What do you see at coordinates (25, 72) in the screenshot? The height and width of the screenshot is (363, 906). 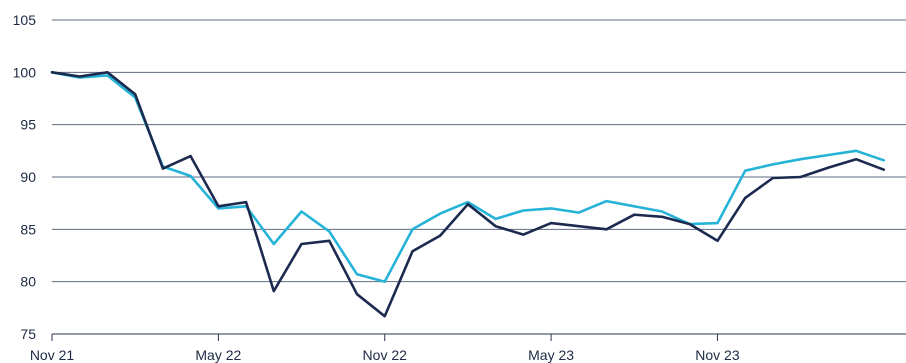 I see `y-tick-label: 100` at bounding box center [25, 72].